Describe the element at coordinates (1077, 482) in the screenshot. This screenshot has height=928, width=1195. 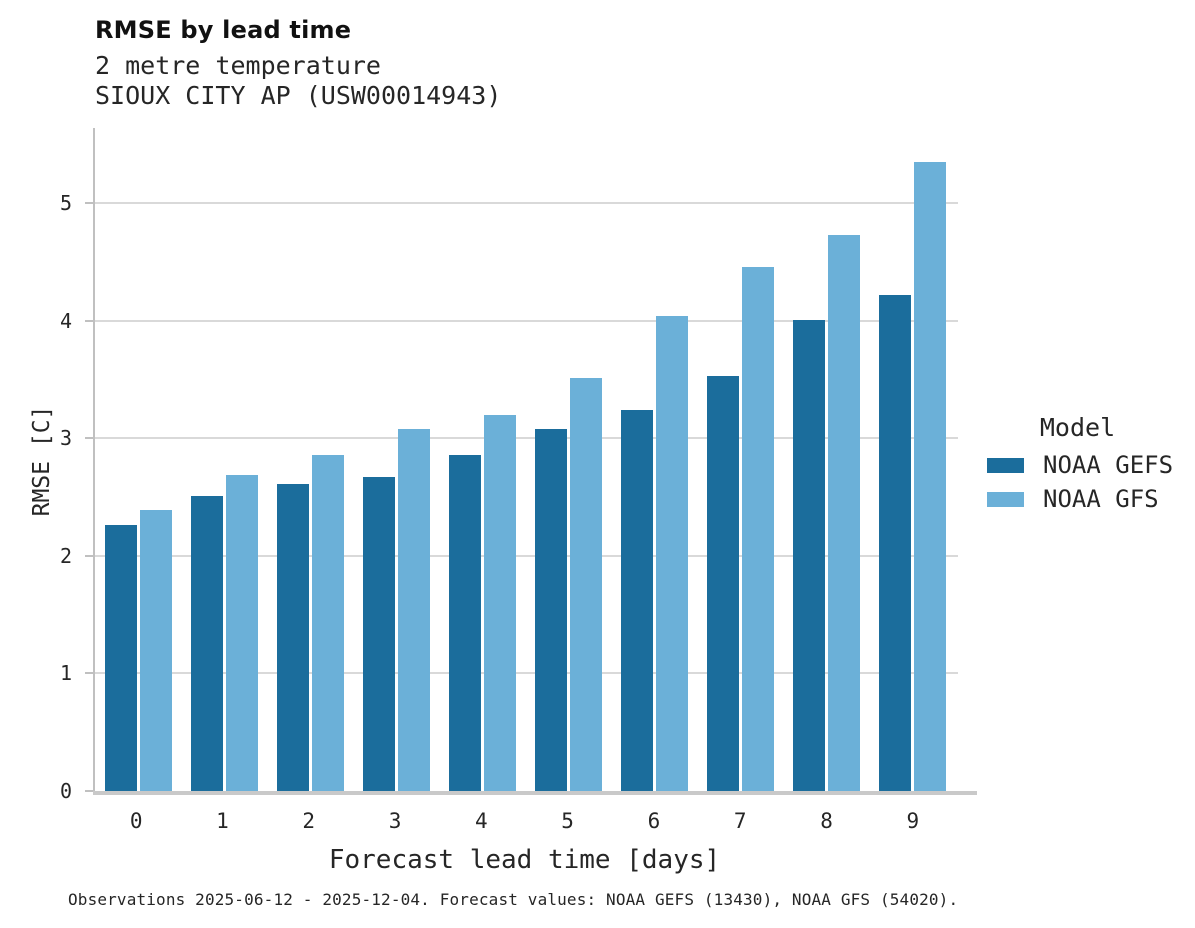
I see `legend-entries: NOAA GEFS NOAA GFS` at that location.